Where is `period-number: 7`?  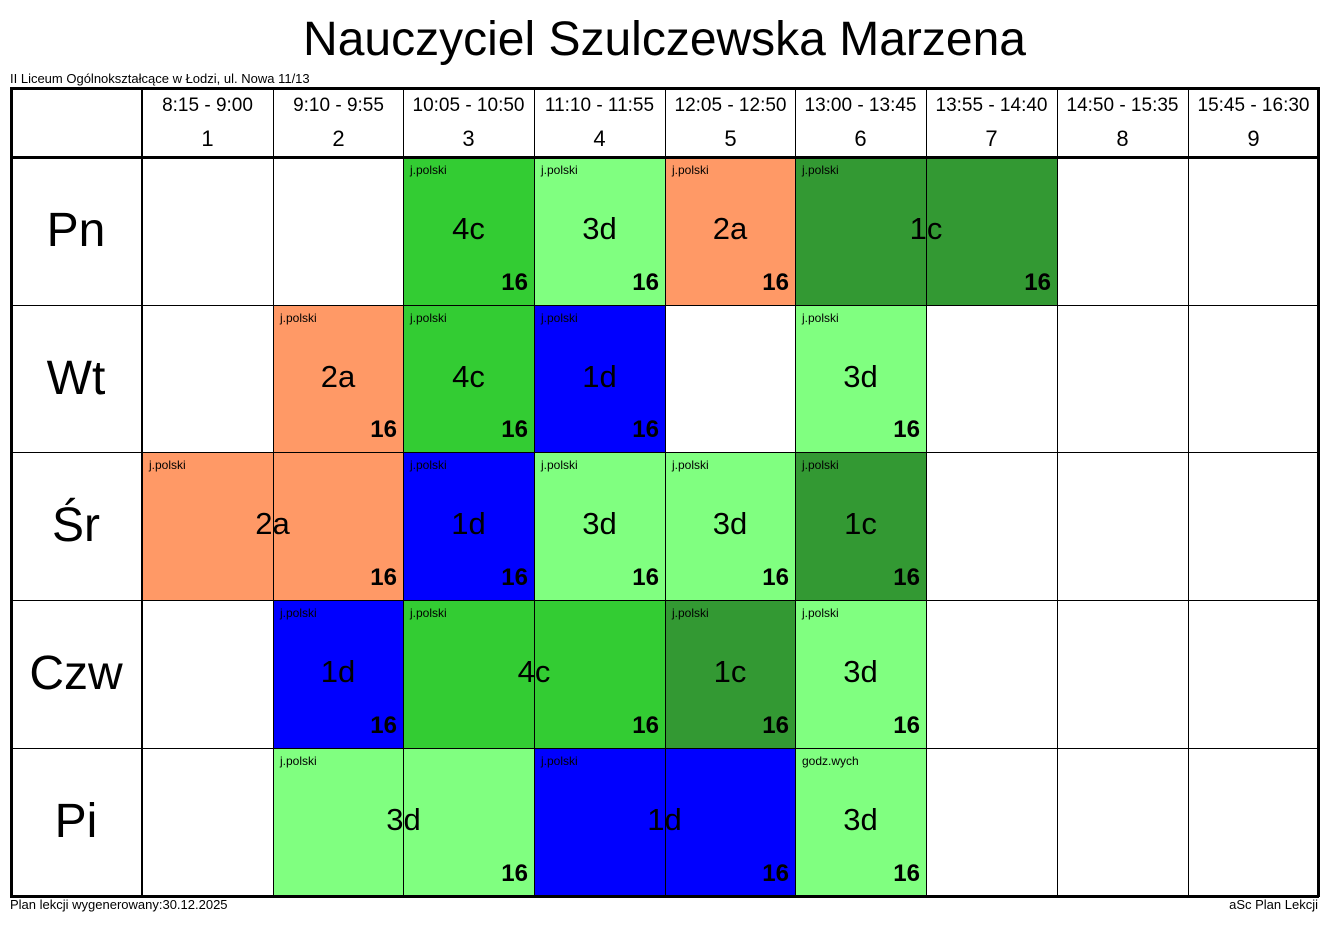 period-number: 7 is located at coordinates (991, 138).